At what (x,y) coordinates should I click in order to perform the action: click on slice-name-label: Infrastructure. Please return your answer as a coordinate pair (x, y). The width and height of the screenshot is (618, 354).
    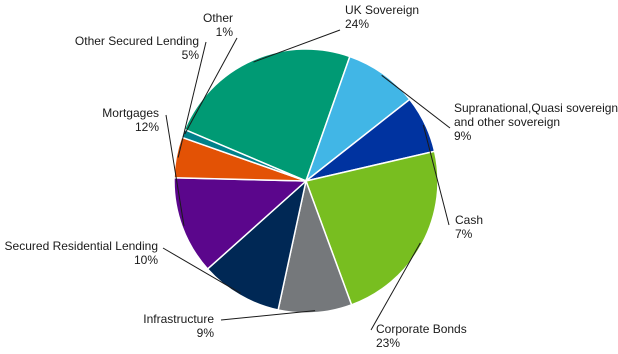
    Looking at the image, I should click on (178, 319).